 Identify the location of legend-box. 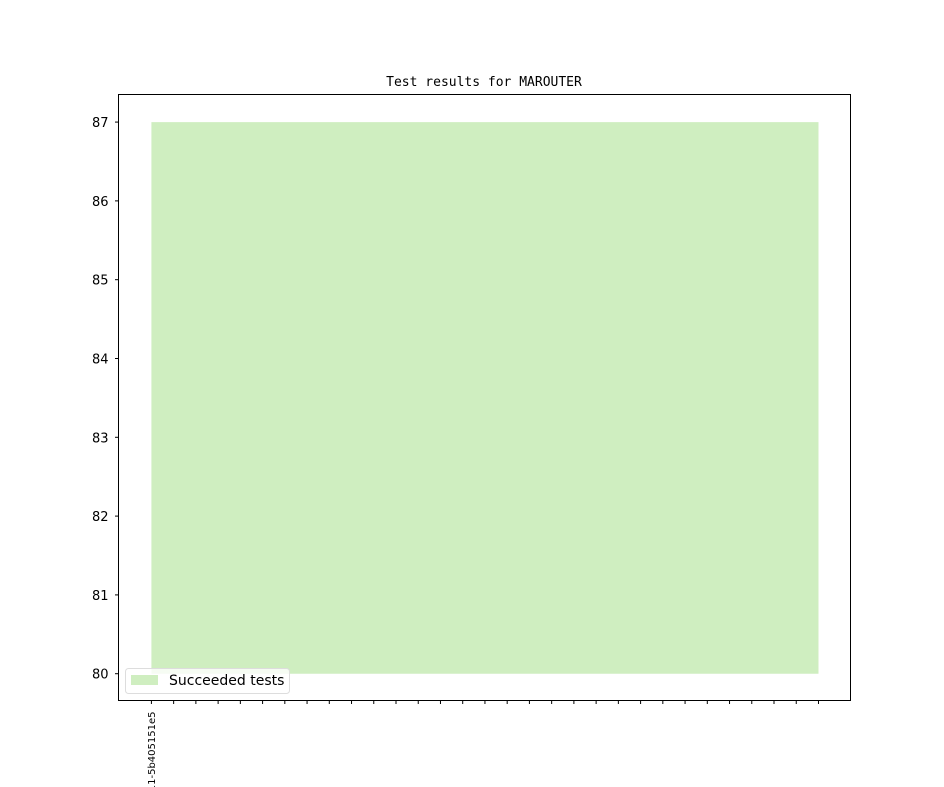
(207, 681).